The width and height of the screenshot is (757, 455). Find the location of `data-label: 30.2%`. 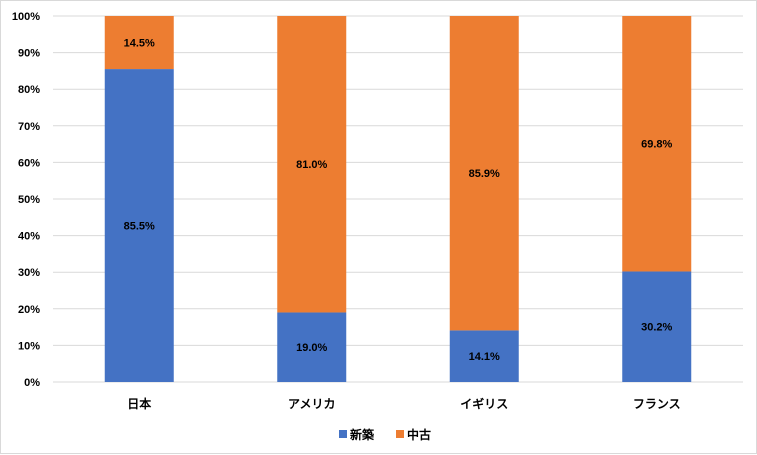

data-label: 30.2% is located at coordinates (656, 328).